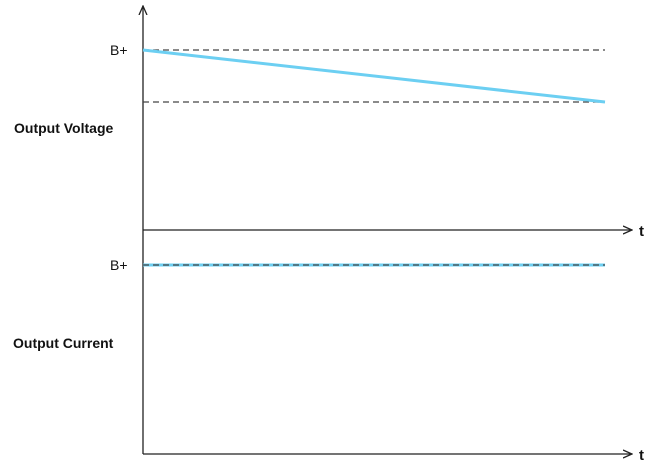 Image resolution: width=659 pixels, height=466 pixels. Describe the element at coordinates (641, 455) in the screenshot. I see `current-time-label: t` at that location.